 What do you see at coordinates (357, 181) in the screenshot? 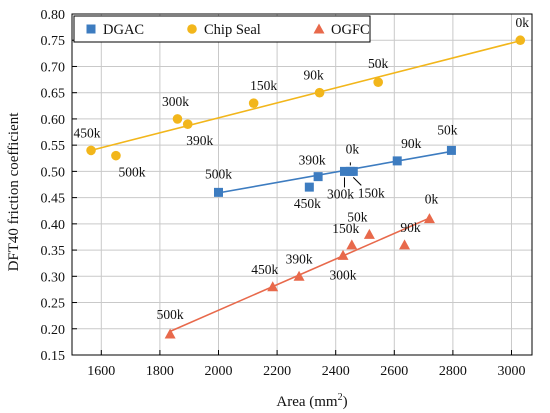
I see `label-leader-line` at bounding box center [357, 181].